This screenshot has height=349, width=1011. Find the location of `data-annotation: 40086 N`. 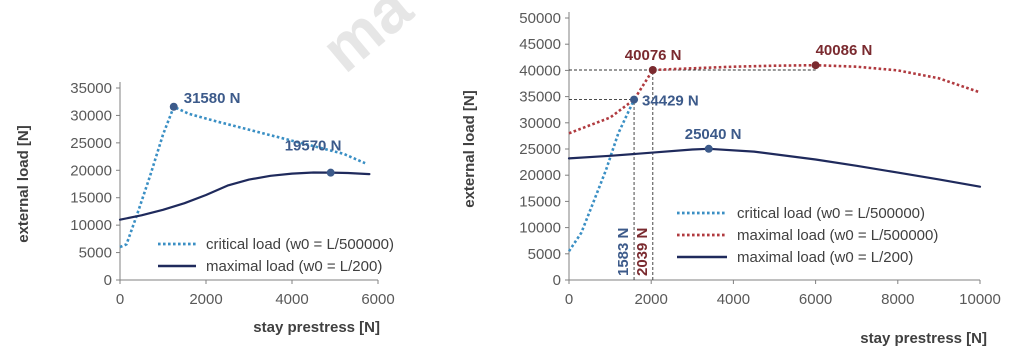

data-annotation: 40086 N is located at coordinates (844, 50).